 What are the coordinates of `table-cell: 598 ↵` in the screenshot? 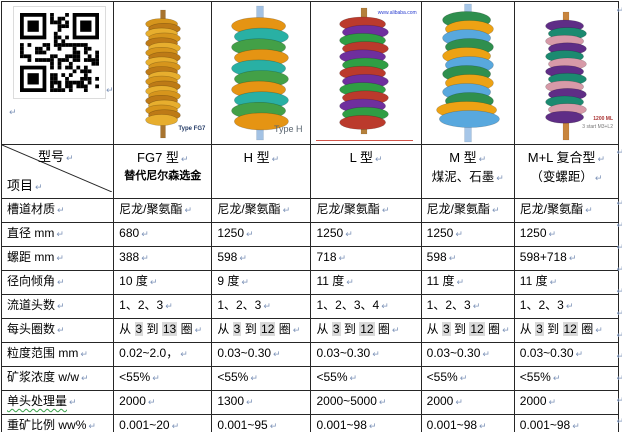 It's located at (261, 258).